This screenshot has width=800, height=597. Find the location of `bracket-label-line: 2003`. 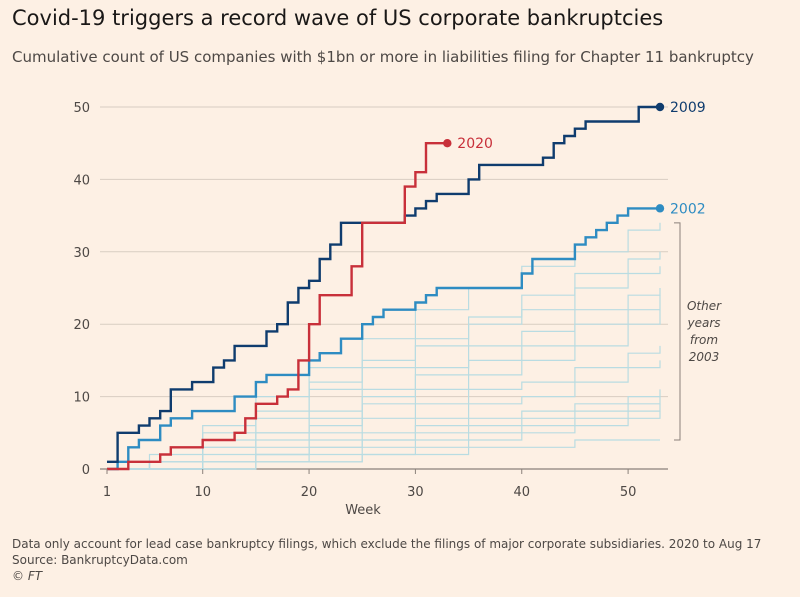

bracket-label-line: 2003 is located at coordinates (704, 357).